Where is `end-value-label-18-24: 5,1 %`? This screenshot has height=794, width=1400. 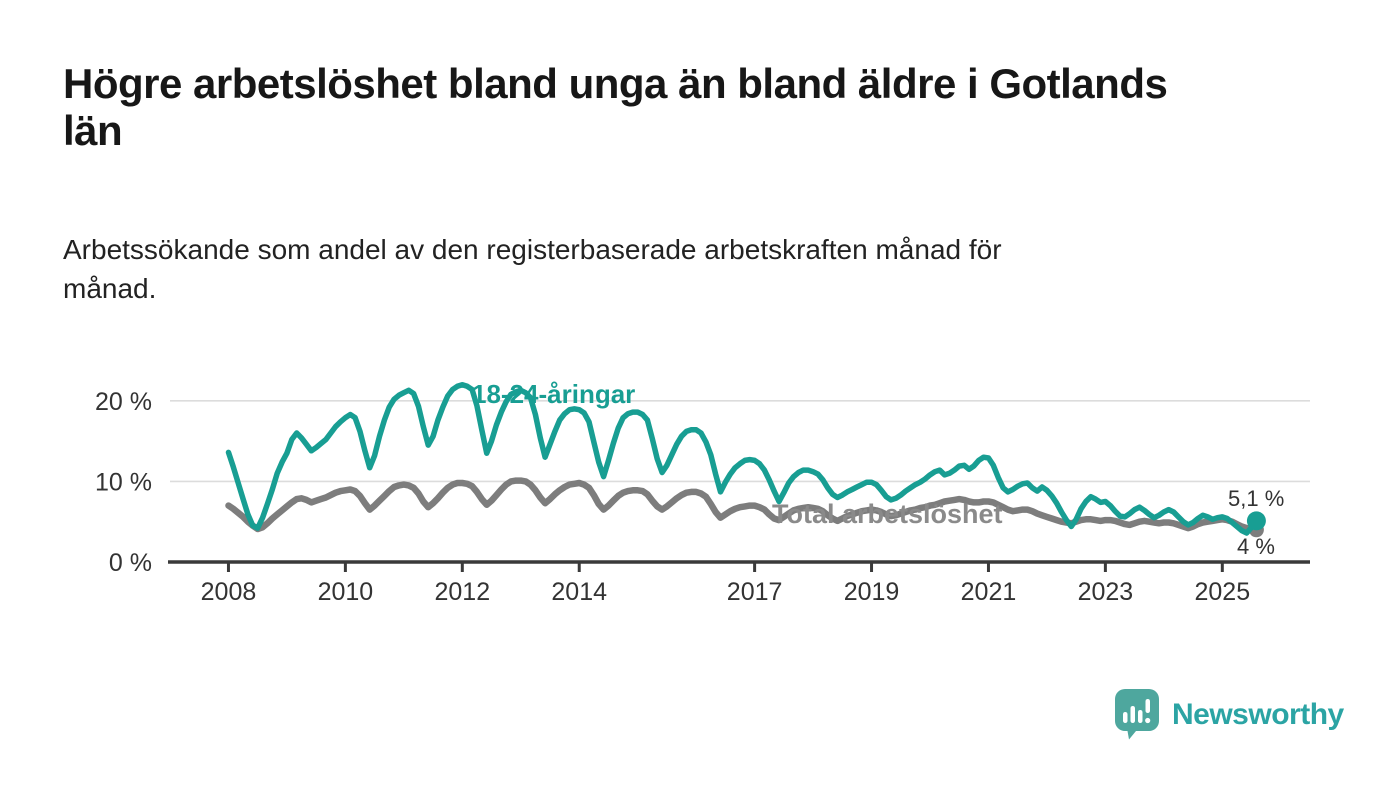 end-value-label-18-24: 5,1 % is located at coordinates (1256, 498).